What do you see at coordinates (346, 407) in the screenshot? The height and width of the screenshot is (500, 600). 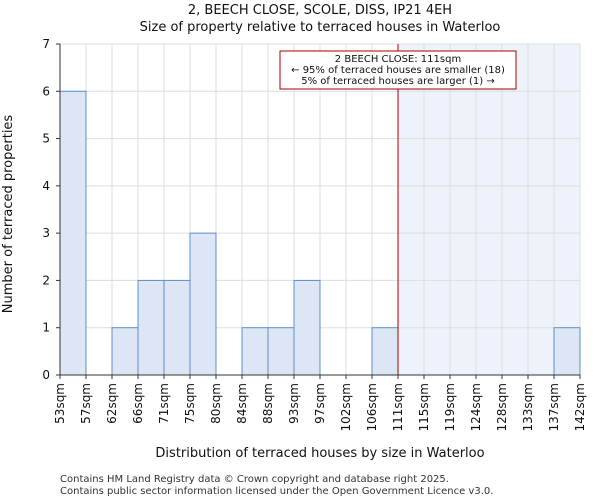 I see `x-tick-label: 102sqm` at bounding box center [346, 407].